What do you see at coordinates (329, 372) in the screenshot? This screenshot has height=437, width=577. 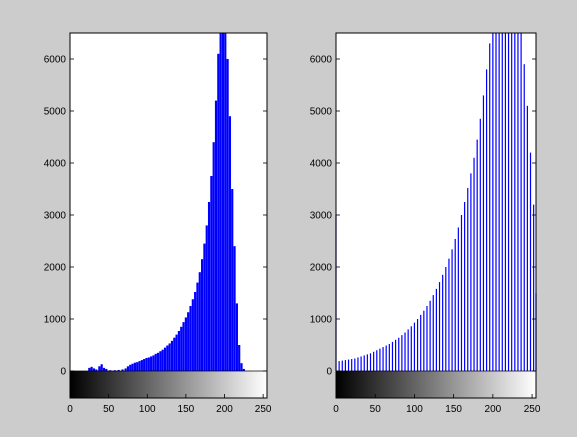 I see `y-tick-label: 0` at bounding box center [329, 372].